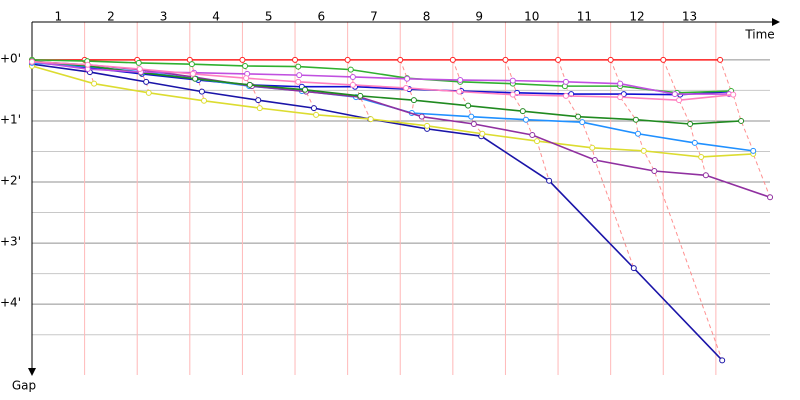 The height and width of the screenshot is (400, 800). Describe the element at coordinates (24, 386) in the screenshot. I see `y-axis-label: Gap` at that location.